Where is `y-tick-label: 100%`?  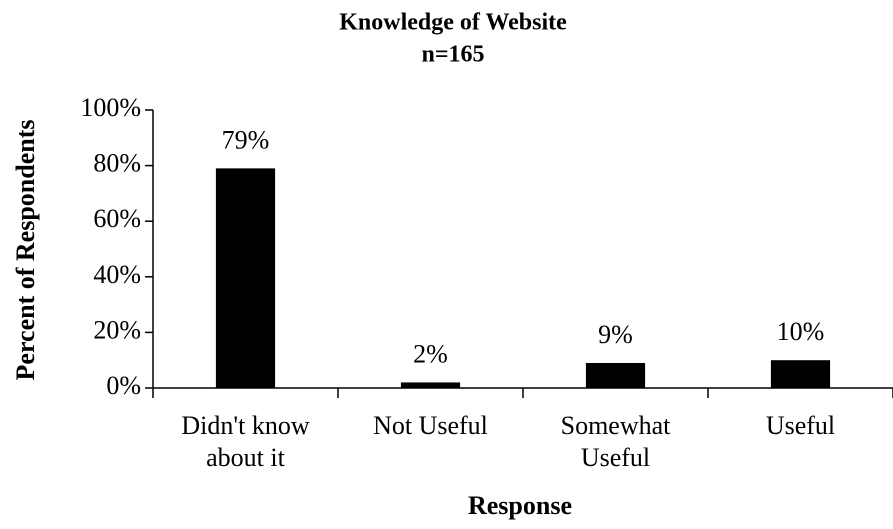 y-tick-label: 100% is located at coordinates (110, 107).